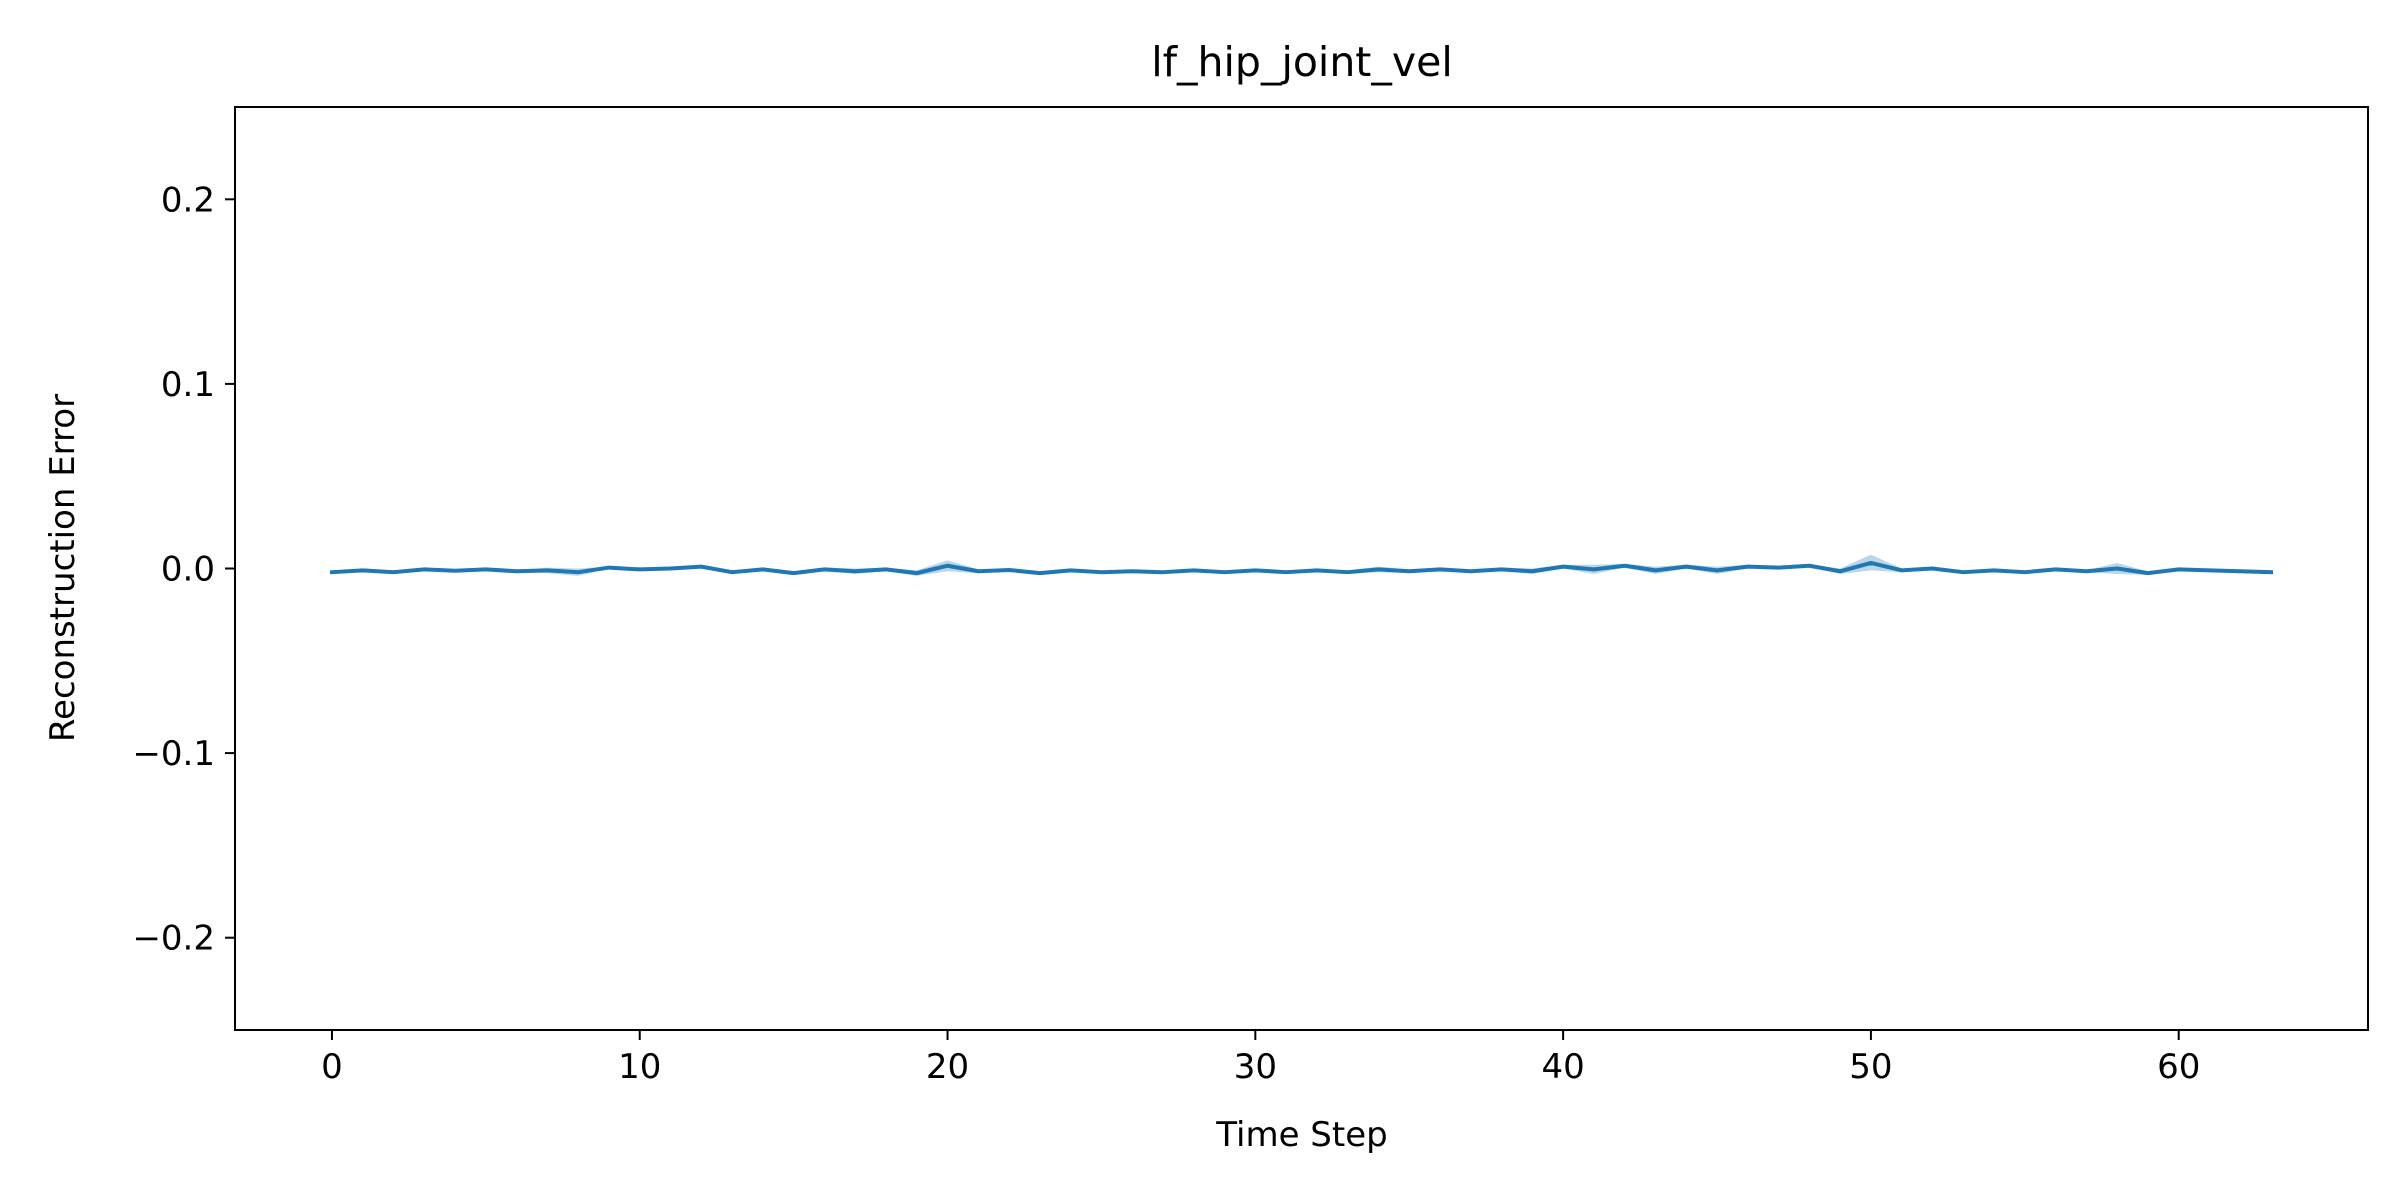 Image resolution: width=2400 pixels, height=1200 pixels. I want to click on x-tick-label: 50, so click(1870, 1067).